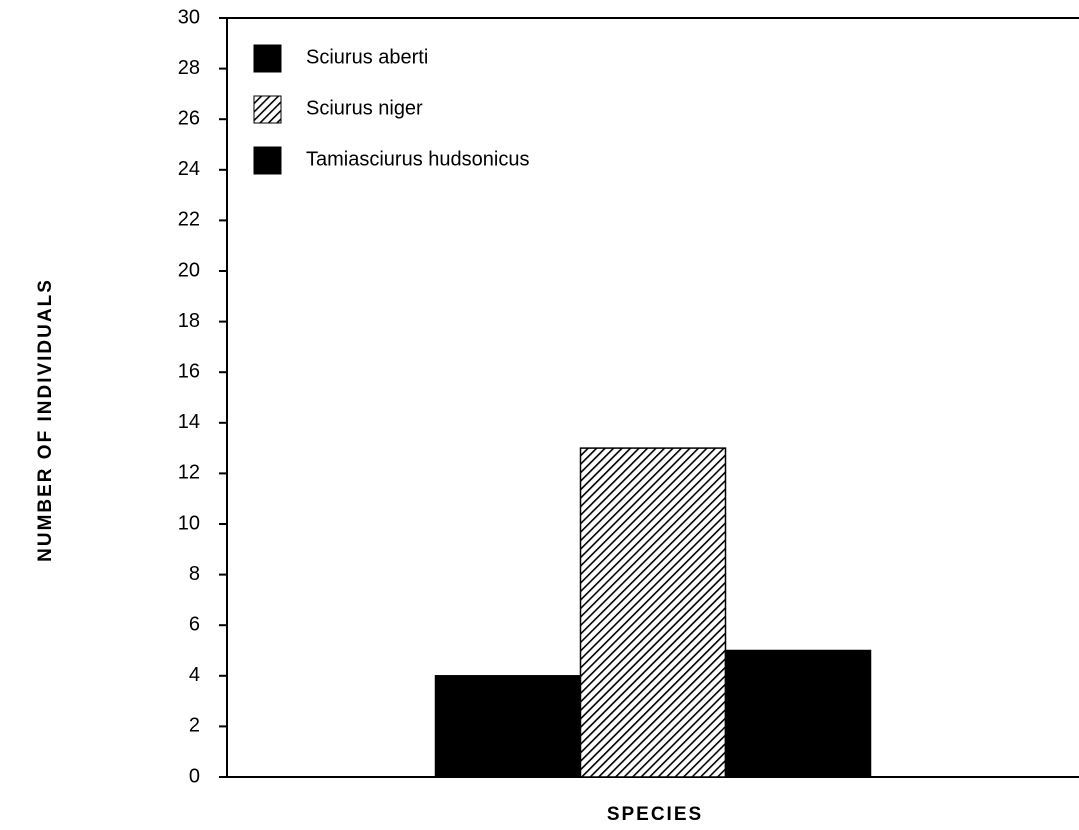  I want to click on y-tick-label: 8, so click(194, 574).